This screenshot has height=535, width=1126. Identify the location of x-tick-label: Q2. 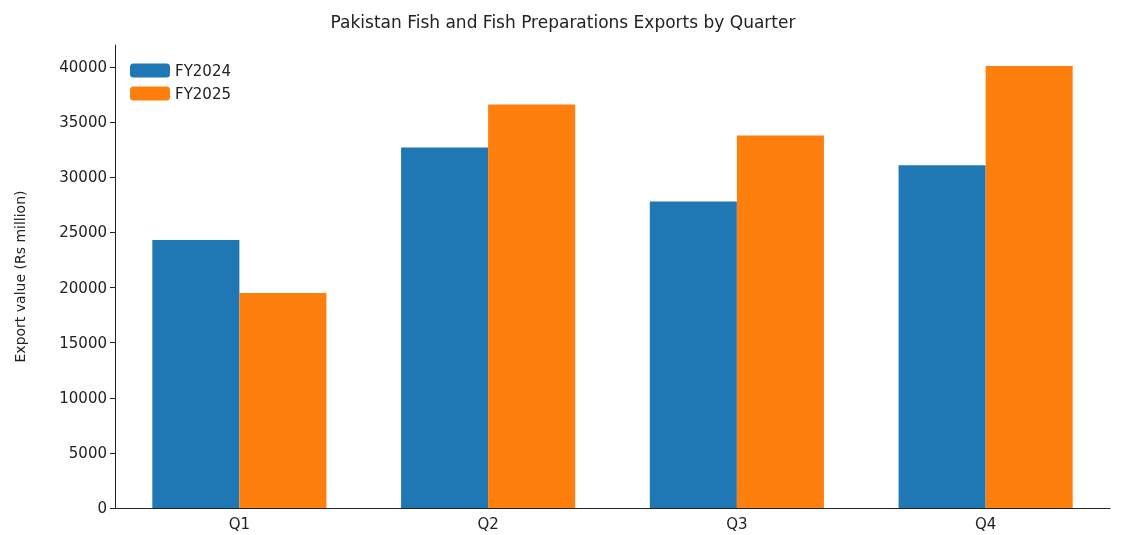
(488, 523).